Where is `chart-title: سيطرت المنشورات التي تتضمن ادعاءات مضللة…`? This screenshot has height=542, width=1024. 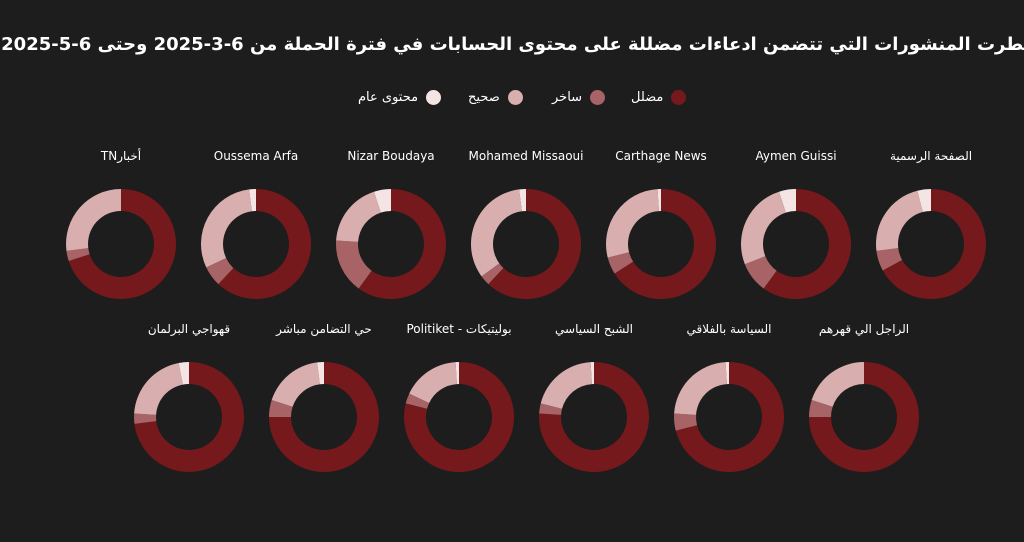 chart-title: سيطرت المنشورات التي تتضمن ادعاءات مضللة… is located at coordinates (512, 44).